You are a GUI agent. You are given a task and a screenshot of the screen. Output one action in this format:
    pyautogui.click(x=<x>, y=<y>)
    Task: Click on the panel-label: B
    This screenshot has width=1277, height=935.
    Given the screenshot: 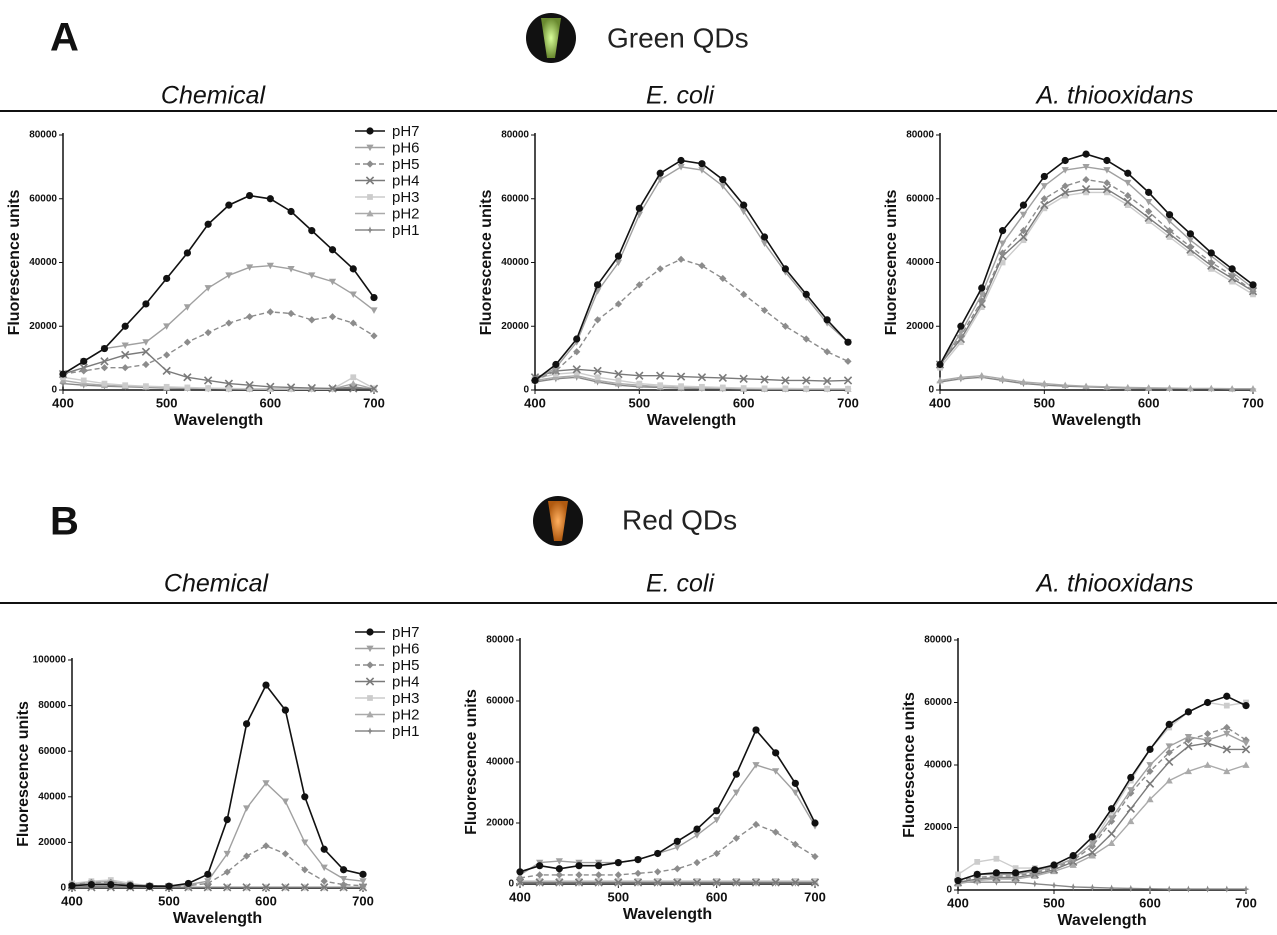 What is the action you would take?
    pyautogui.click(x=64, y=522)
    